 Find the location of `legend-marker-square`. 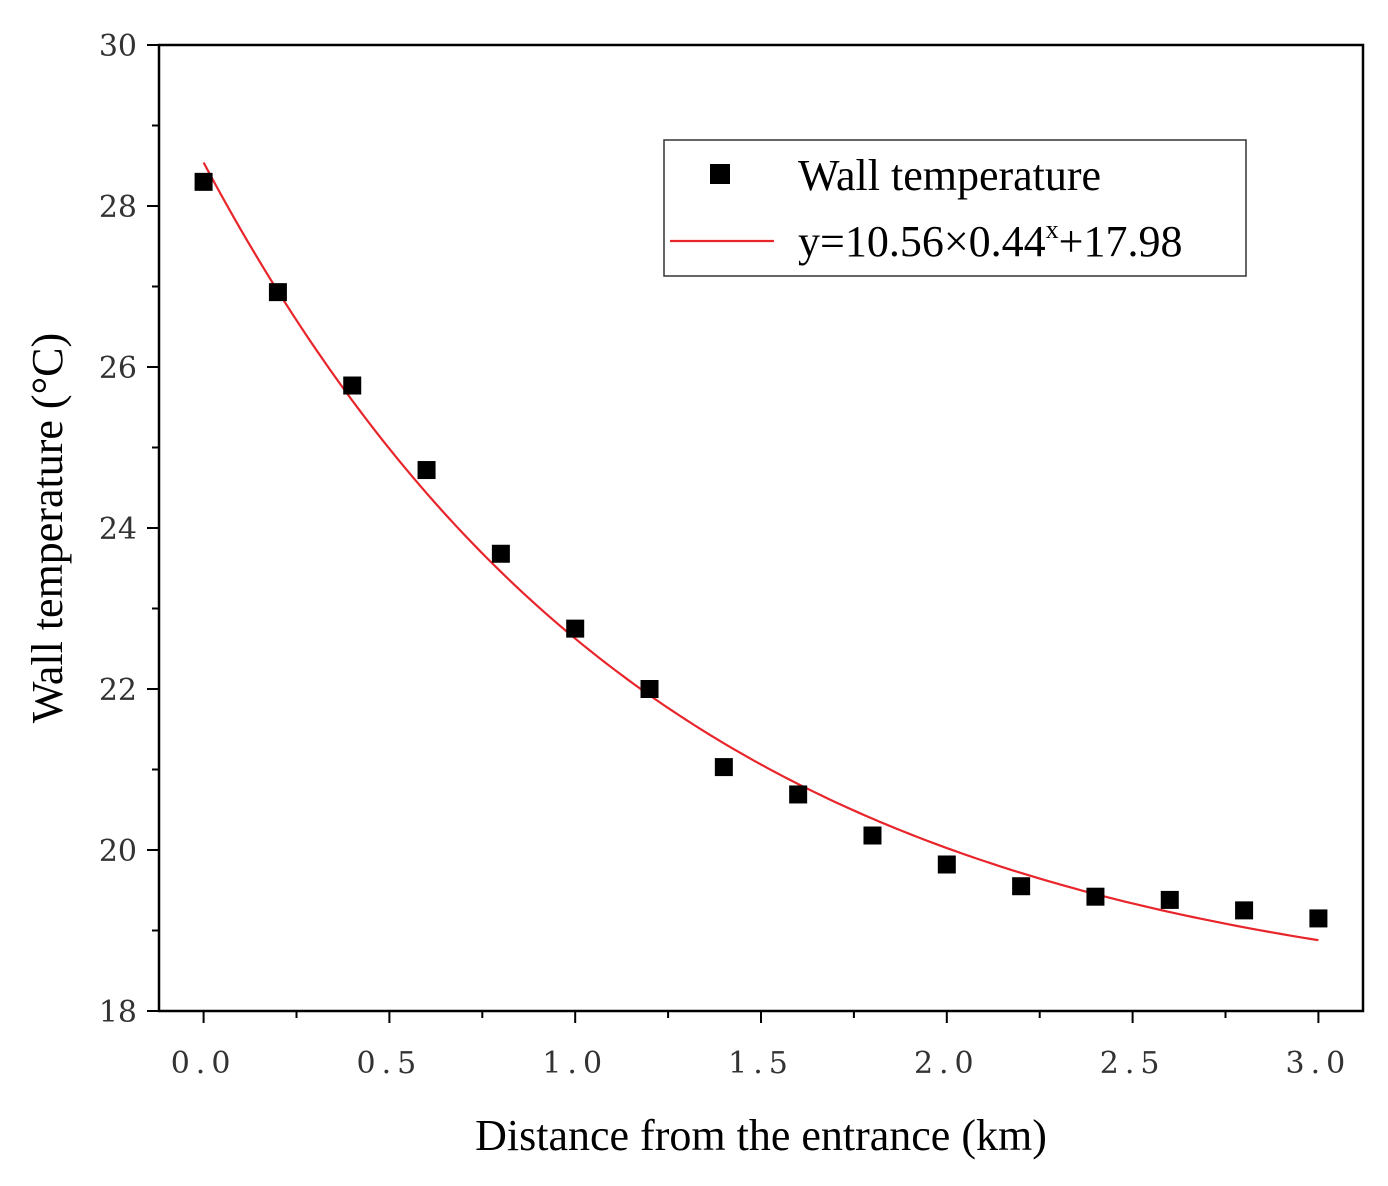

legend-marker-square is located at coordinates (720, 174).